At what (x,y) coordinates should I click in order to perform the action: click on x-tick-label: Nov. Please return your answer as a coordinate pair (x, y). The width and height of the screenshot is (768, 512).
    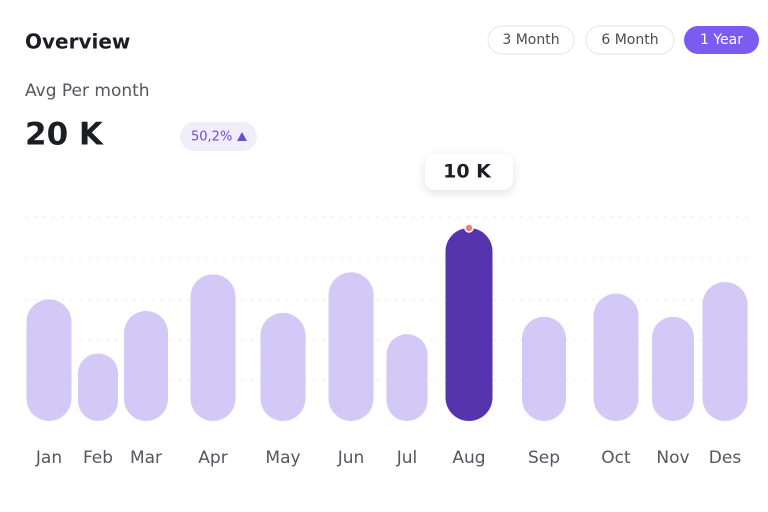
    Looking at the image, I should click on (672, 458).